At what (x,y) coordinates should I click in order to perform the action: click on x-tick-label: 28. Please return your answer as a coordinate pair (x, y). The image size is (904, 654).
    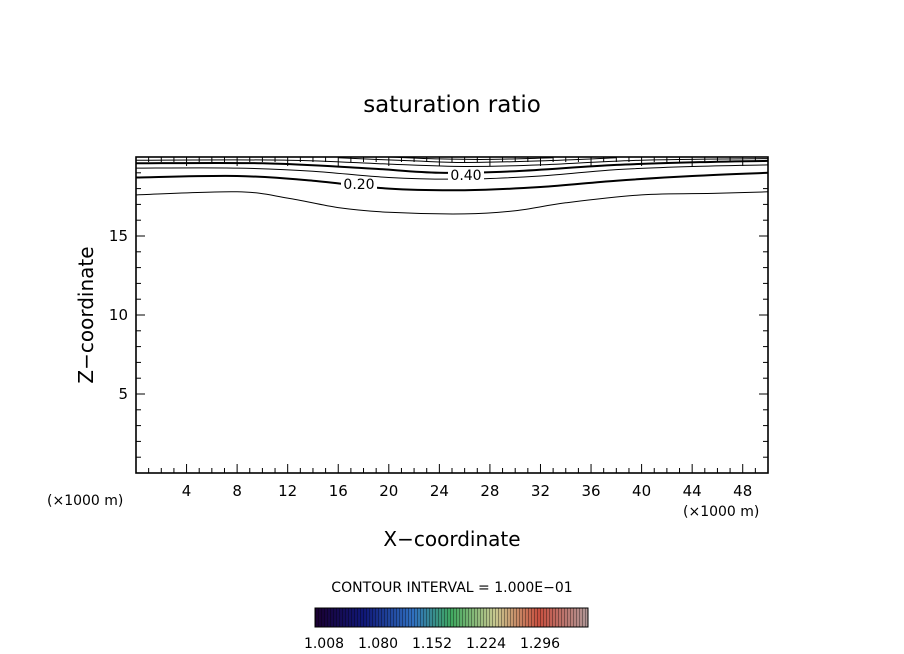
    Looking at the image, I should click on (489, 491).